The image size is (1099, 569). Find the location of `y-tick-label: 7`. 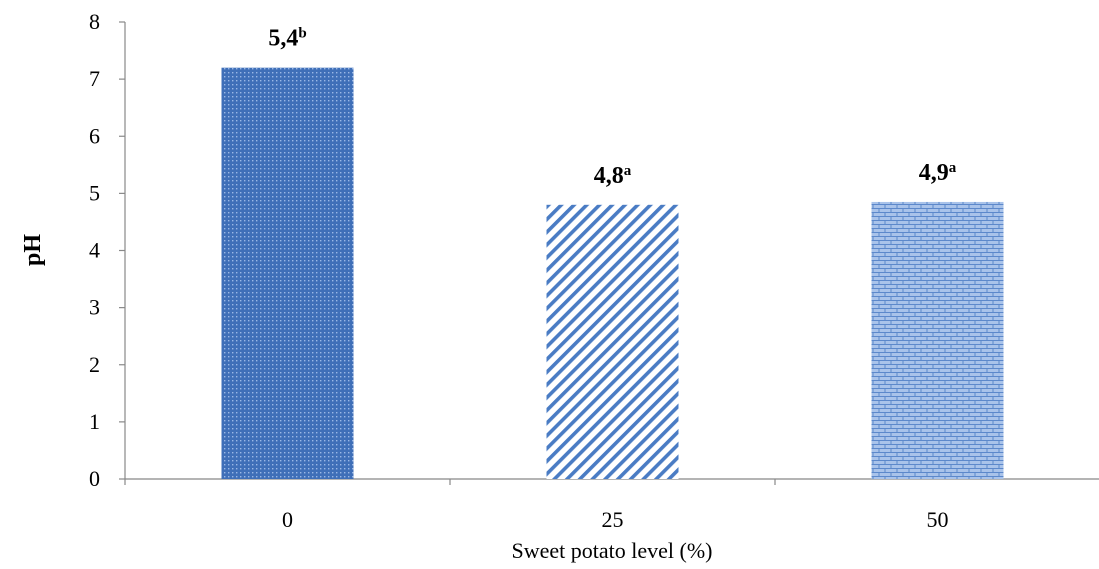

y-tick-label: 7 is located at coordinates (94, 78).